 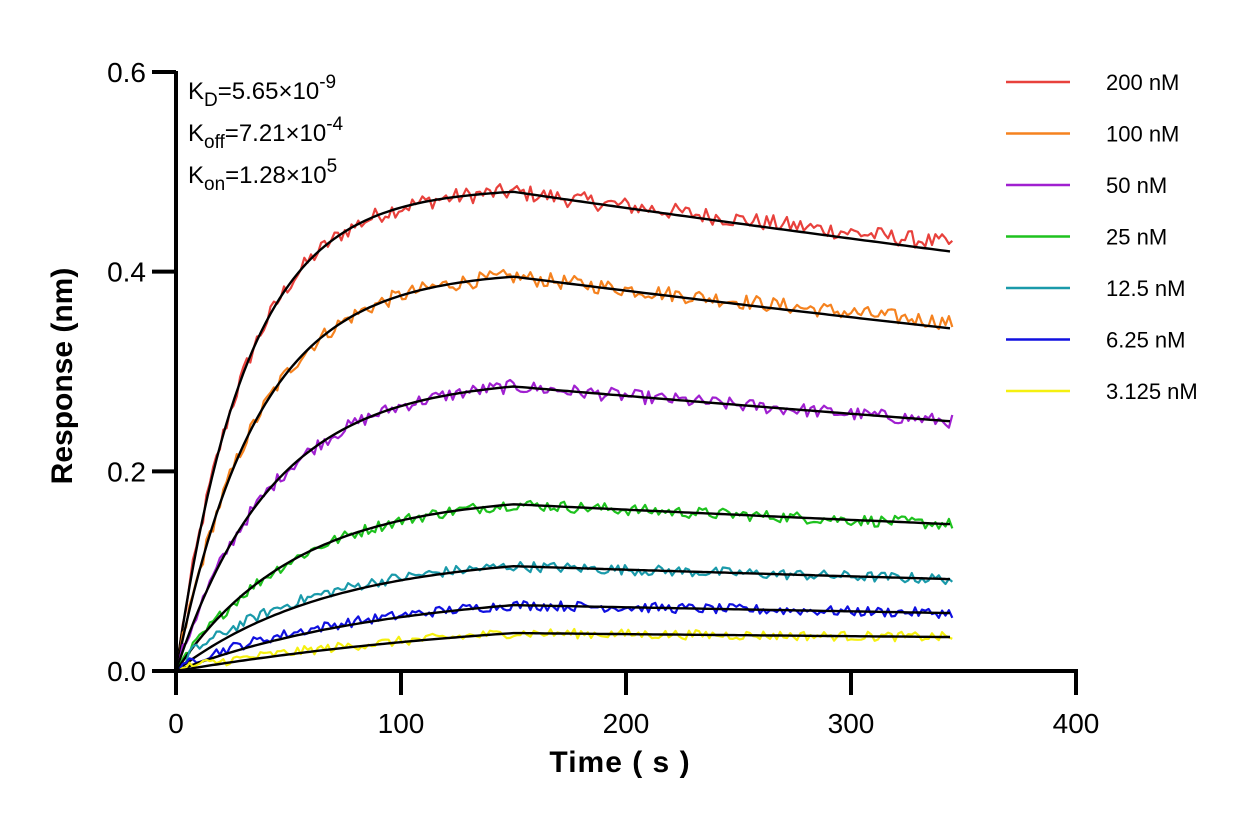 What do you see at coordinates (126, 72) in the screenshot?
I see `y-tick-label: 0.6` at bounding box center [126, 72].